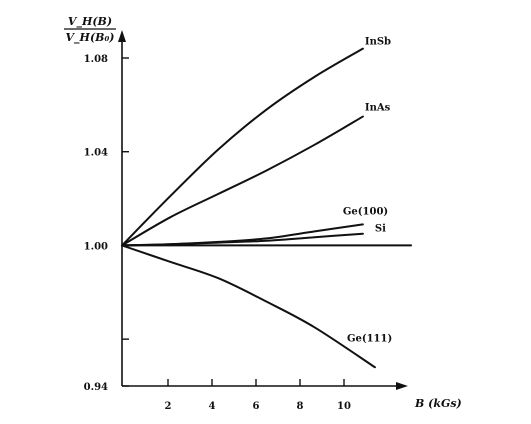 The width and height of the screenshot is (531, 424). What do you see at coordinates (242, 239) in the screenshot?
I see `series-si-line` at bounding box center [242, 239].